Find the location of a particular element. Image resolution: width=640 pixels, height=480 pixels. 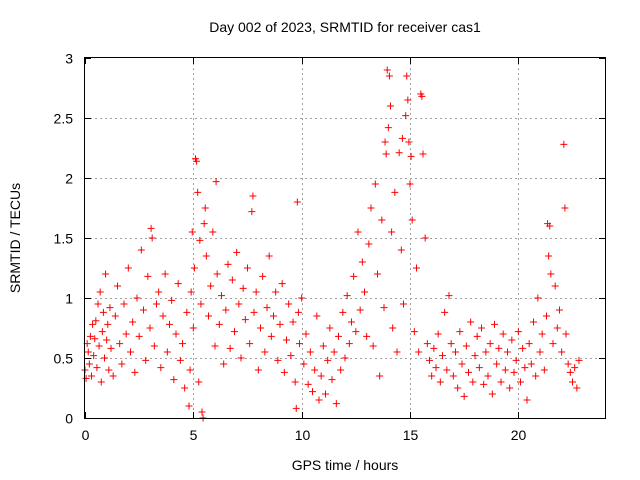

x-tick-labels: 0 5 10 15 20 is located at coordinates (304, 435).